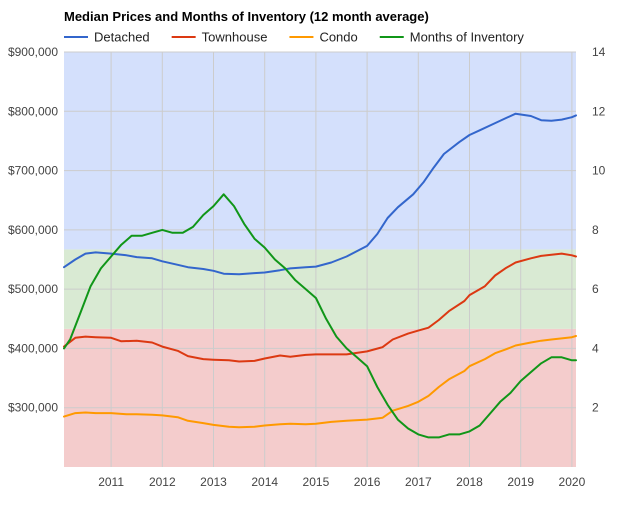 The height and width of the screenshot is (518, 640). I want to click on x-tick-label: 2012, so click(162, 482).